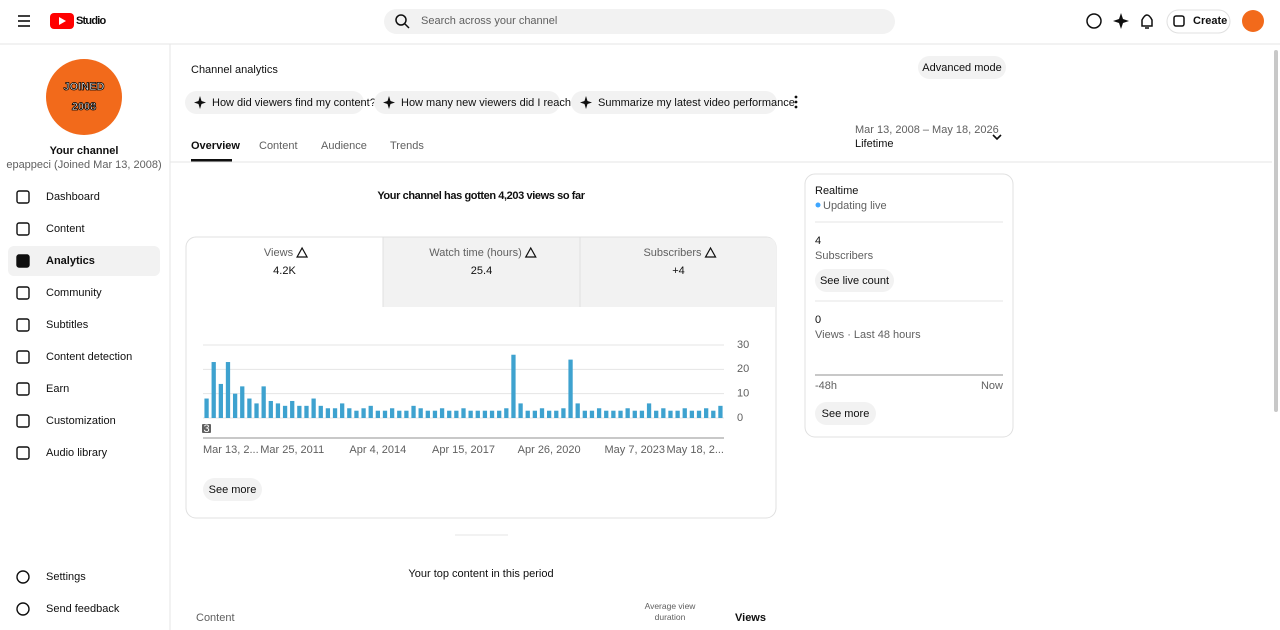 The width and height of the screenshot is (1280, 630). Describe the element at coordinates (796, 102) in the screenshot. I see `more-icon` at that location.